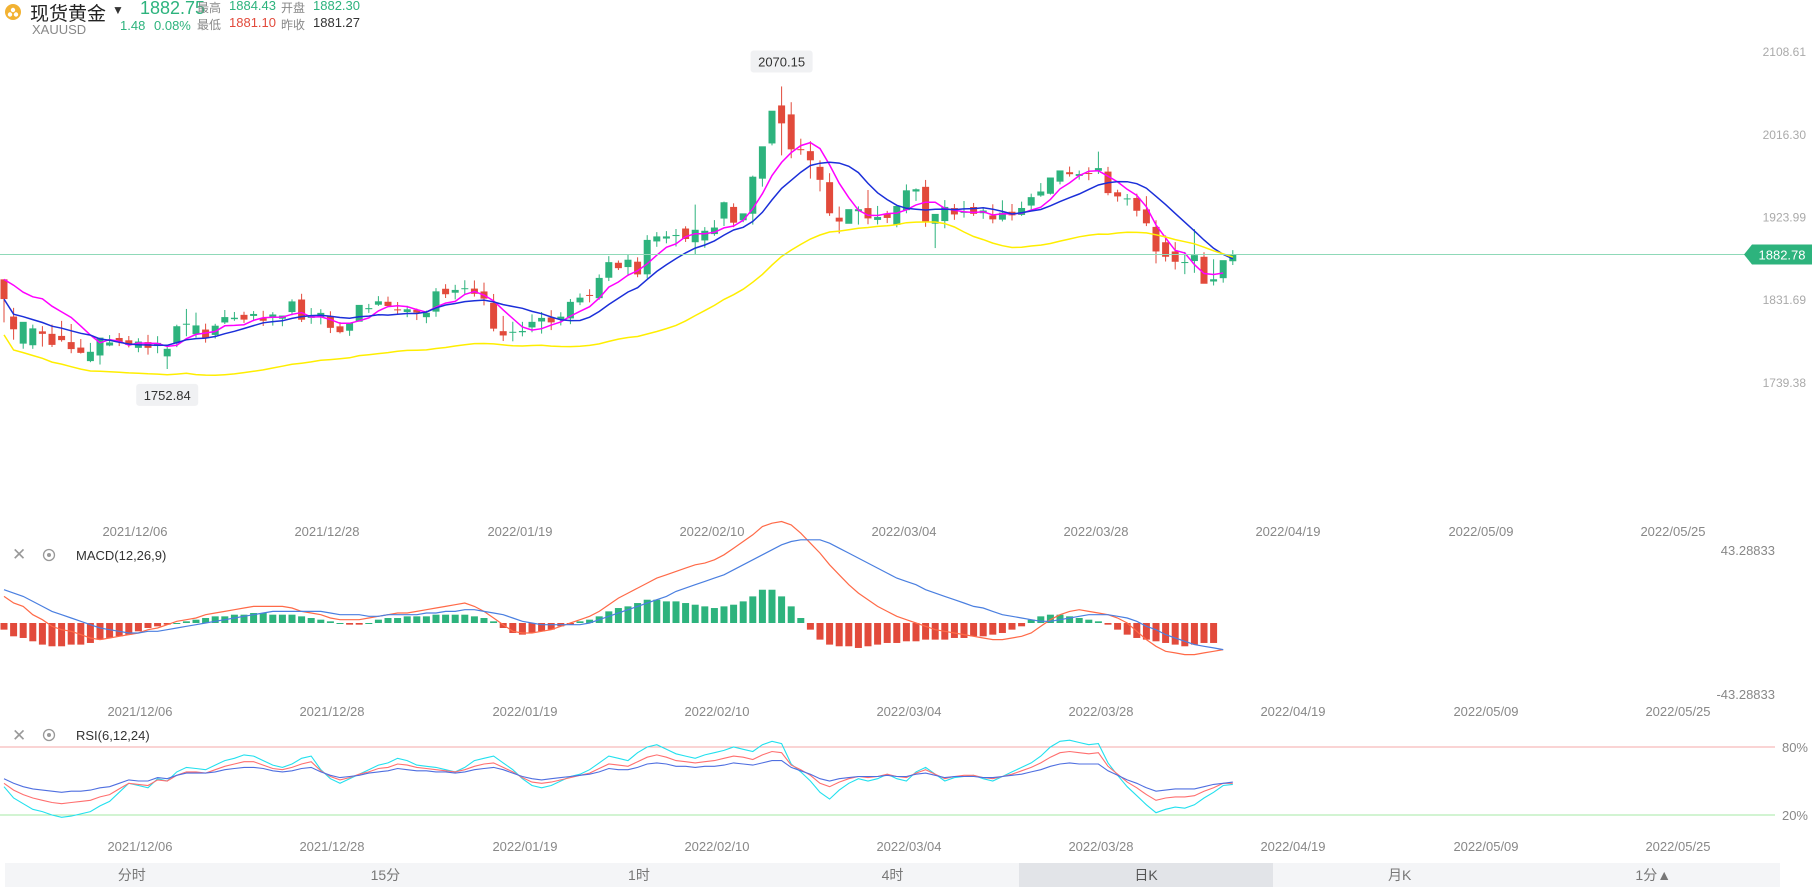 This screenshot has height=891, width=1815. Describe the element at coordinates (49, 555) in the screenshot. I see `macd-settings-icon-dot` at that location.